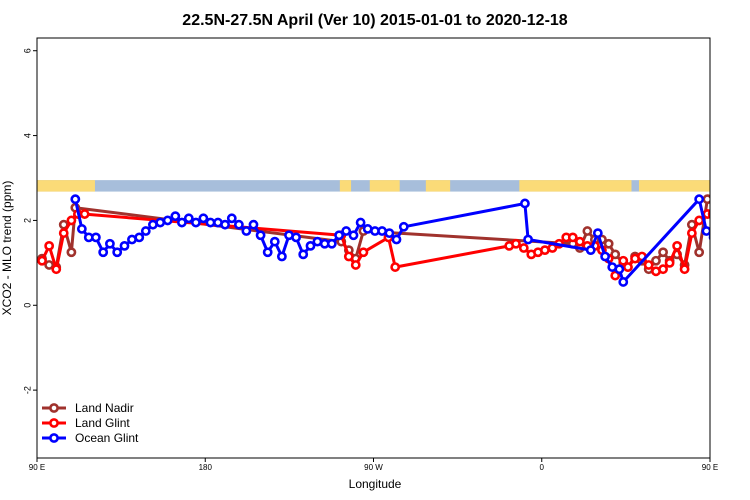 This screenshot has width=750, height=500. What do you see at coordinates (206, 467) in the screenshot?
I see `x-tick-label: 180` at bounding box center [206, 467].